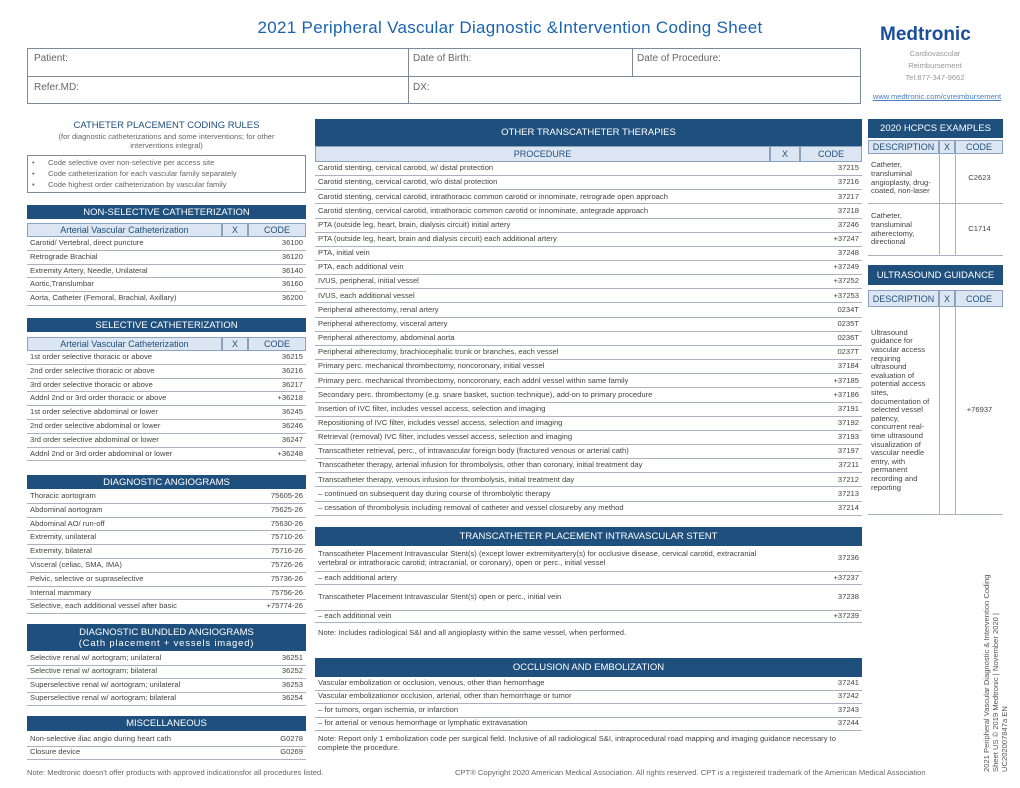 Image resolution: width=1020 pixels, height=788 pixels. What do you see at coordinates (935, 77) in the screenshot?
I see `logo-line: Tel.877-347-9662` at bounding box center [935, 77].